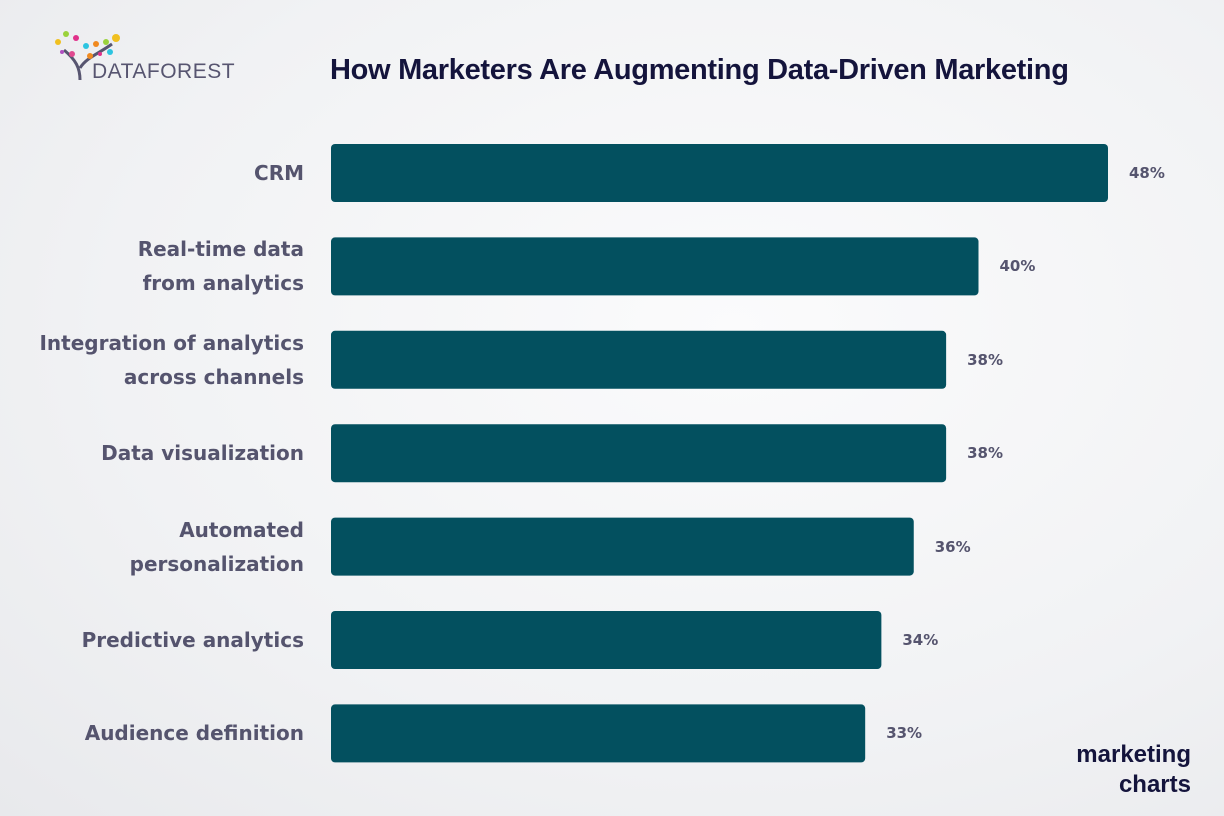 This screenshot has width=1224, height=816. What do you see at coordinates (87, 56) in the screenshot?
I see `dataforest-logo-icon` at bounding box center [87, 56].